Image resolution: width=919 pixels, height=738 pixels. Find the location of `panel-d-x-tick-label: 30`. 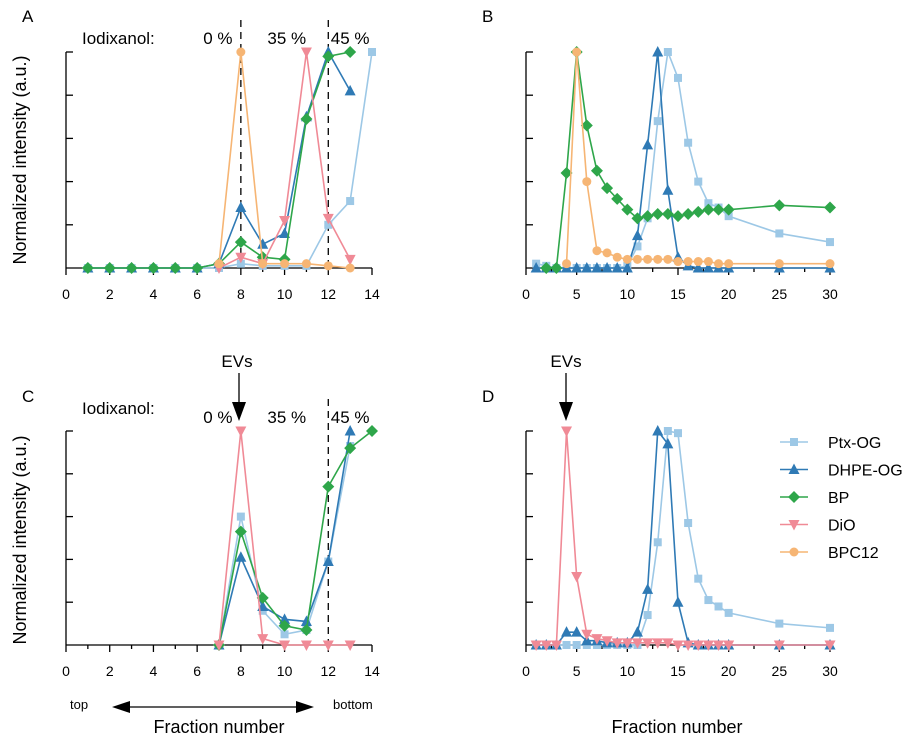

panel-d-x-tick-label: 30 is located at coordinates (830, 671).